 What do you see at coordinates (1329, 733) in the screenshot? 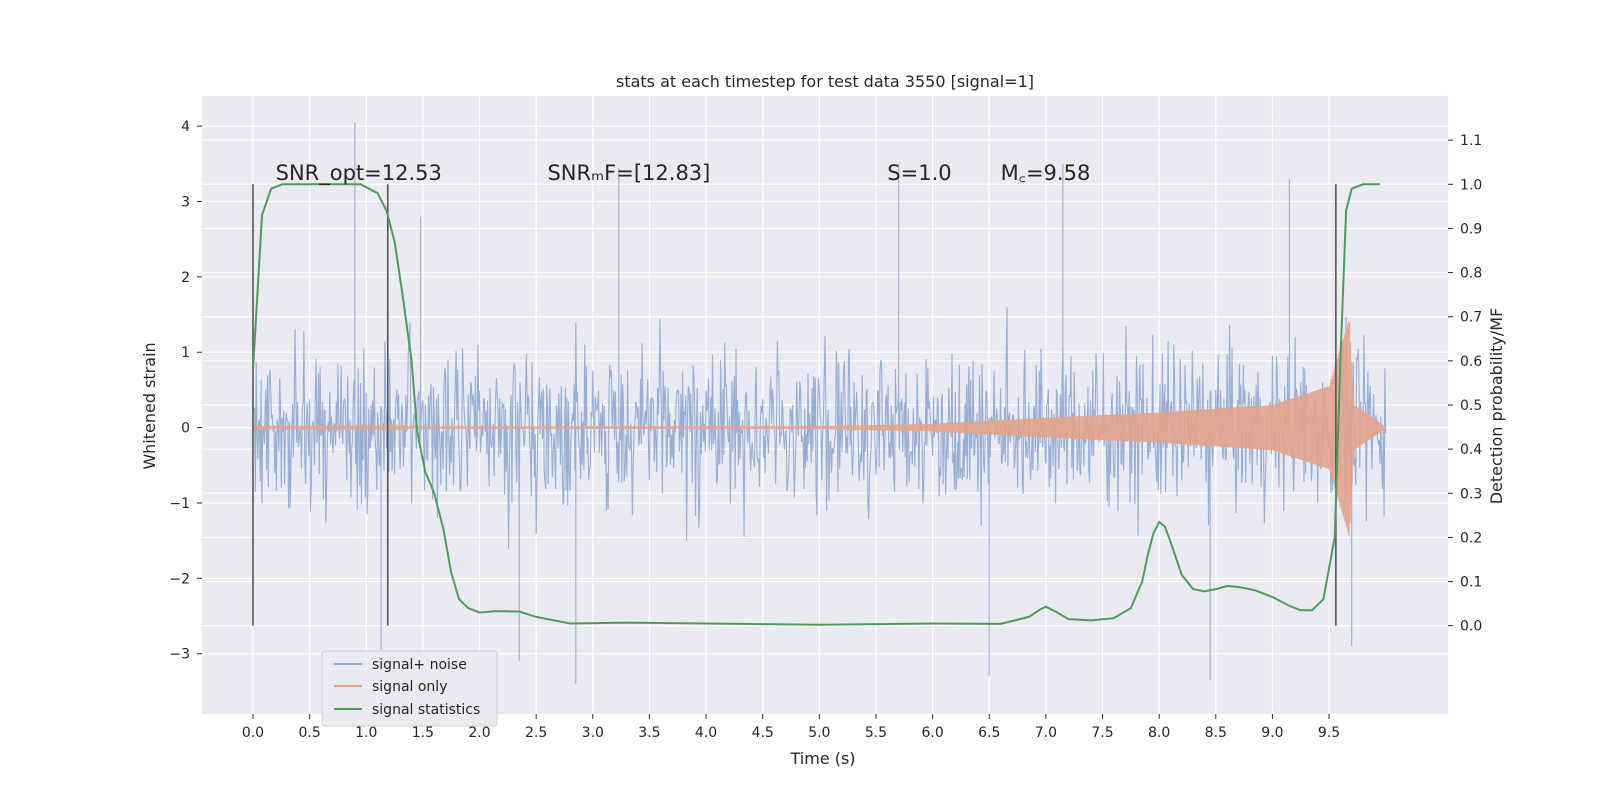
I see `x-tick-label-19: 9.5` at bounding box center [1329, 733].